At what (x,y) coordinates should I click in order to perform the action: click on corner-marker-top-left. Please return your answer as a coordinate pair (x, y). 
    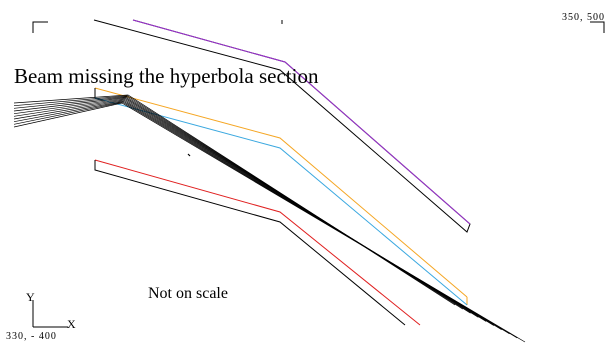
    Looking at the image, I should click on (40, 27).